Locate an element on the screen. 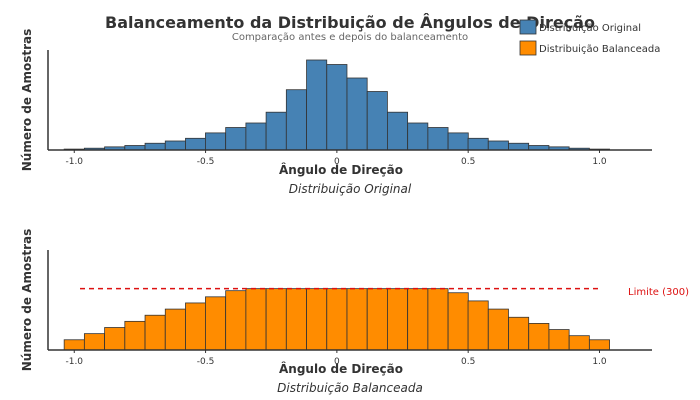  x-tick-label-balanceada-1: -0.5 is located at coordinates (206, 362).